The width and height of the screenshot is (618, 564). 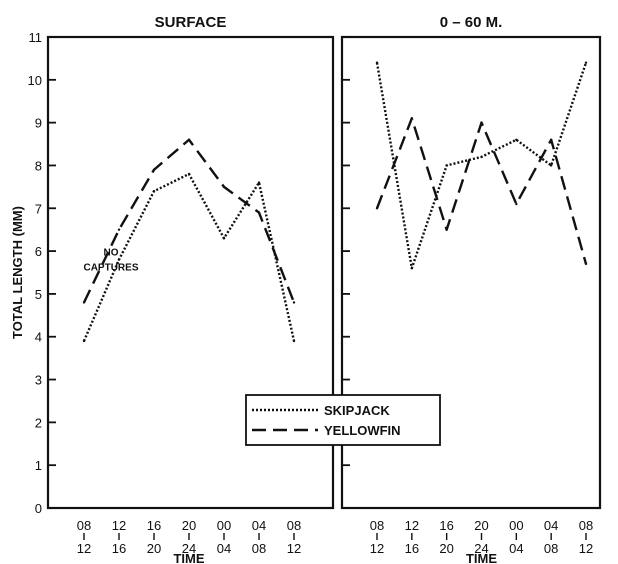 What do you see at coordinates (551, 548) in the screenshot?
I see `panel2-xtick-bottom-5: 08` at bounding box center [551, 548].